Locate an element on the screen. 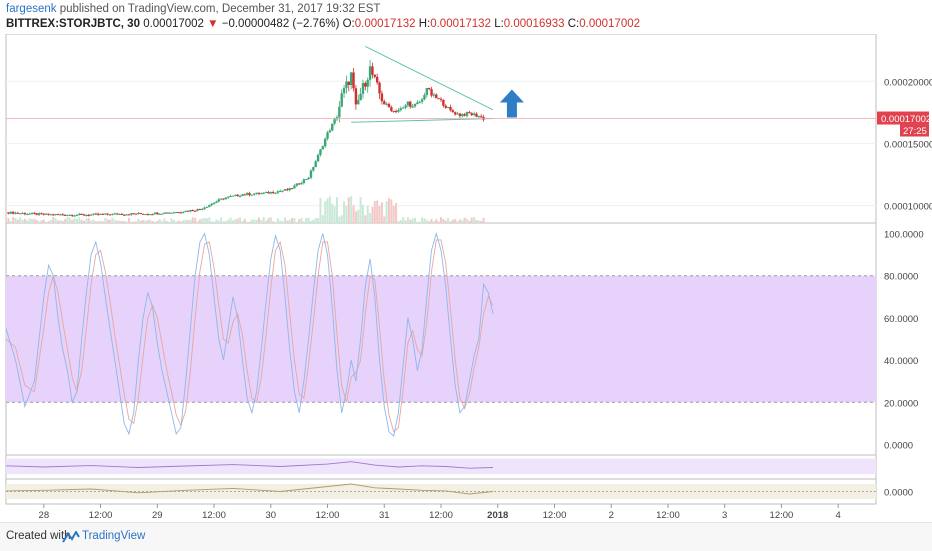  tradingview-brand-link: TradingView is located at coordinates (114, 536).